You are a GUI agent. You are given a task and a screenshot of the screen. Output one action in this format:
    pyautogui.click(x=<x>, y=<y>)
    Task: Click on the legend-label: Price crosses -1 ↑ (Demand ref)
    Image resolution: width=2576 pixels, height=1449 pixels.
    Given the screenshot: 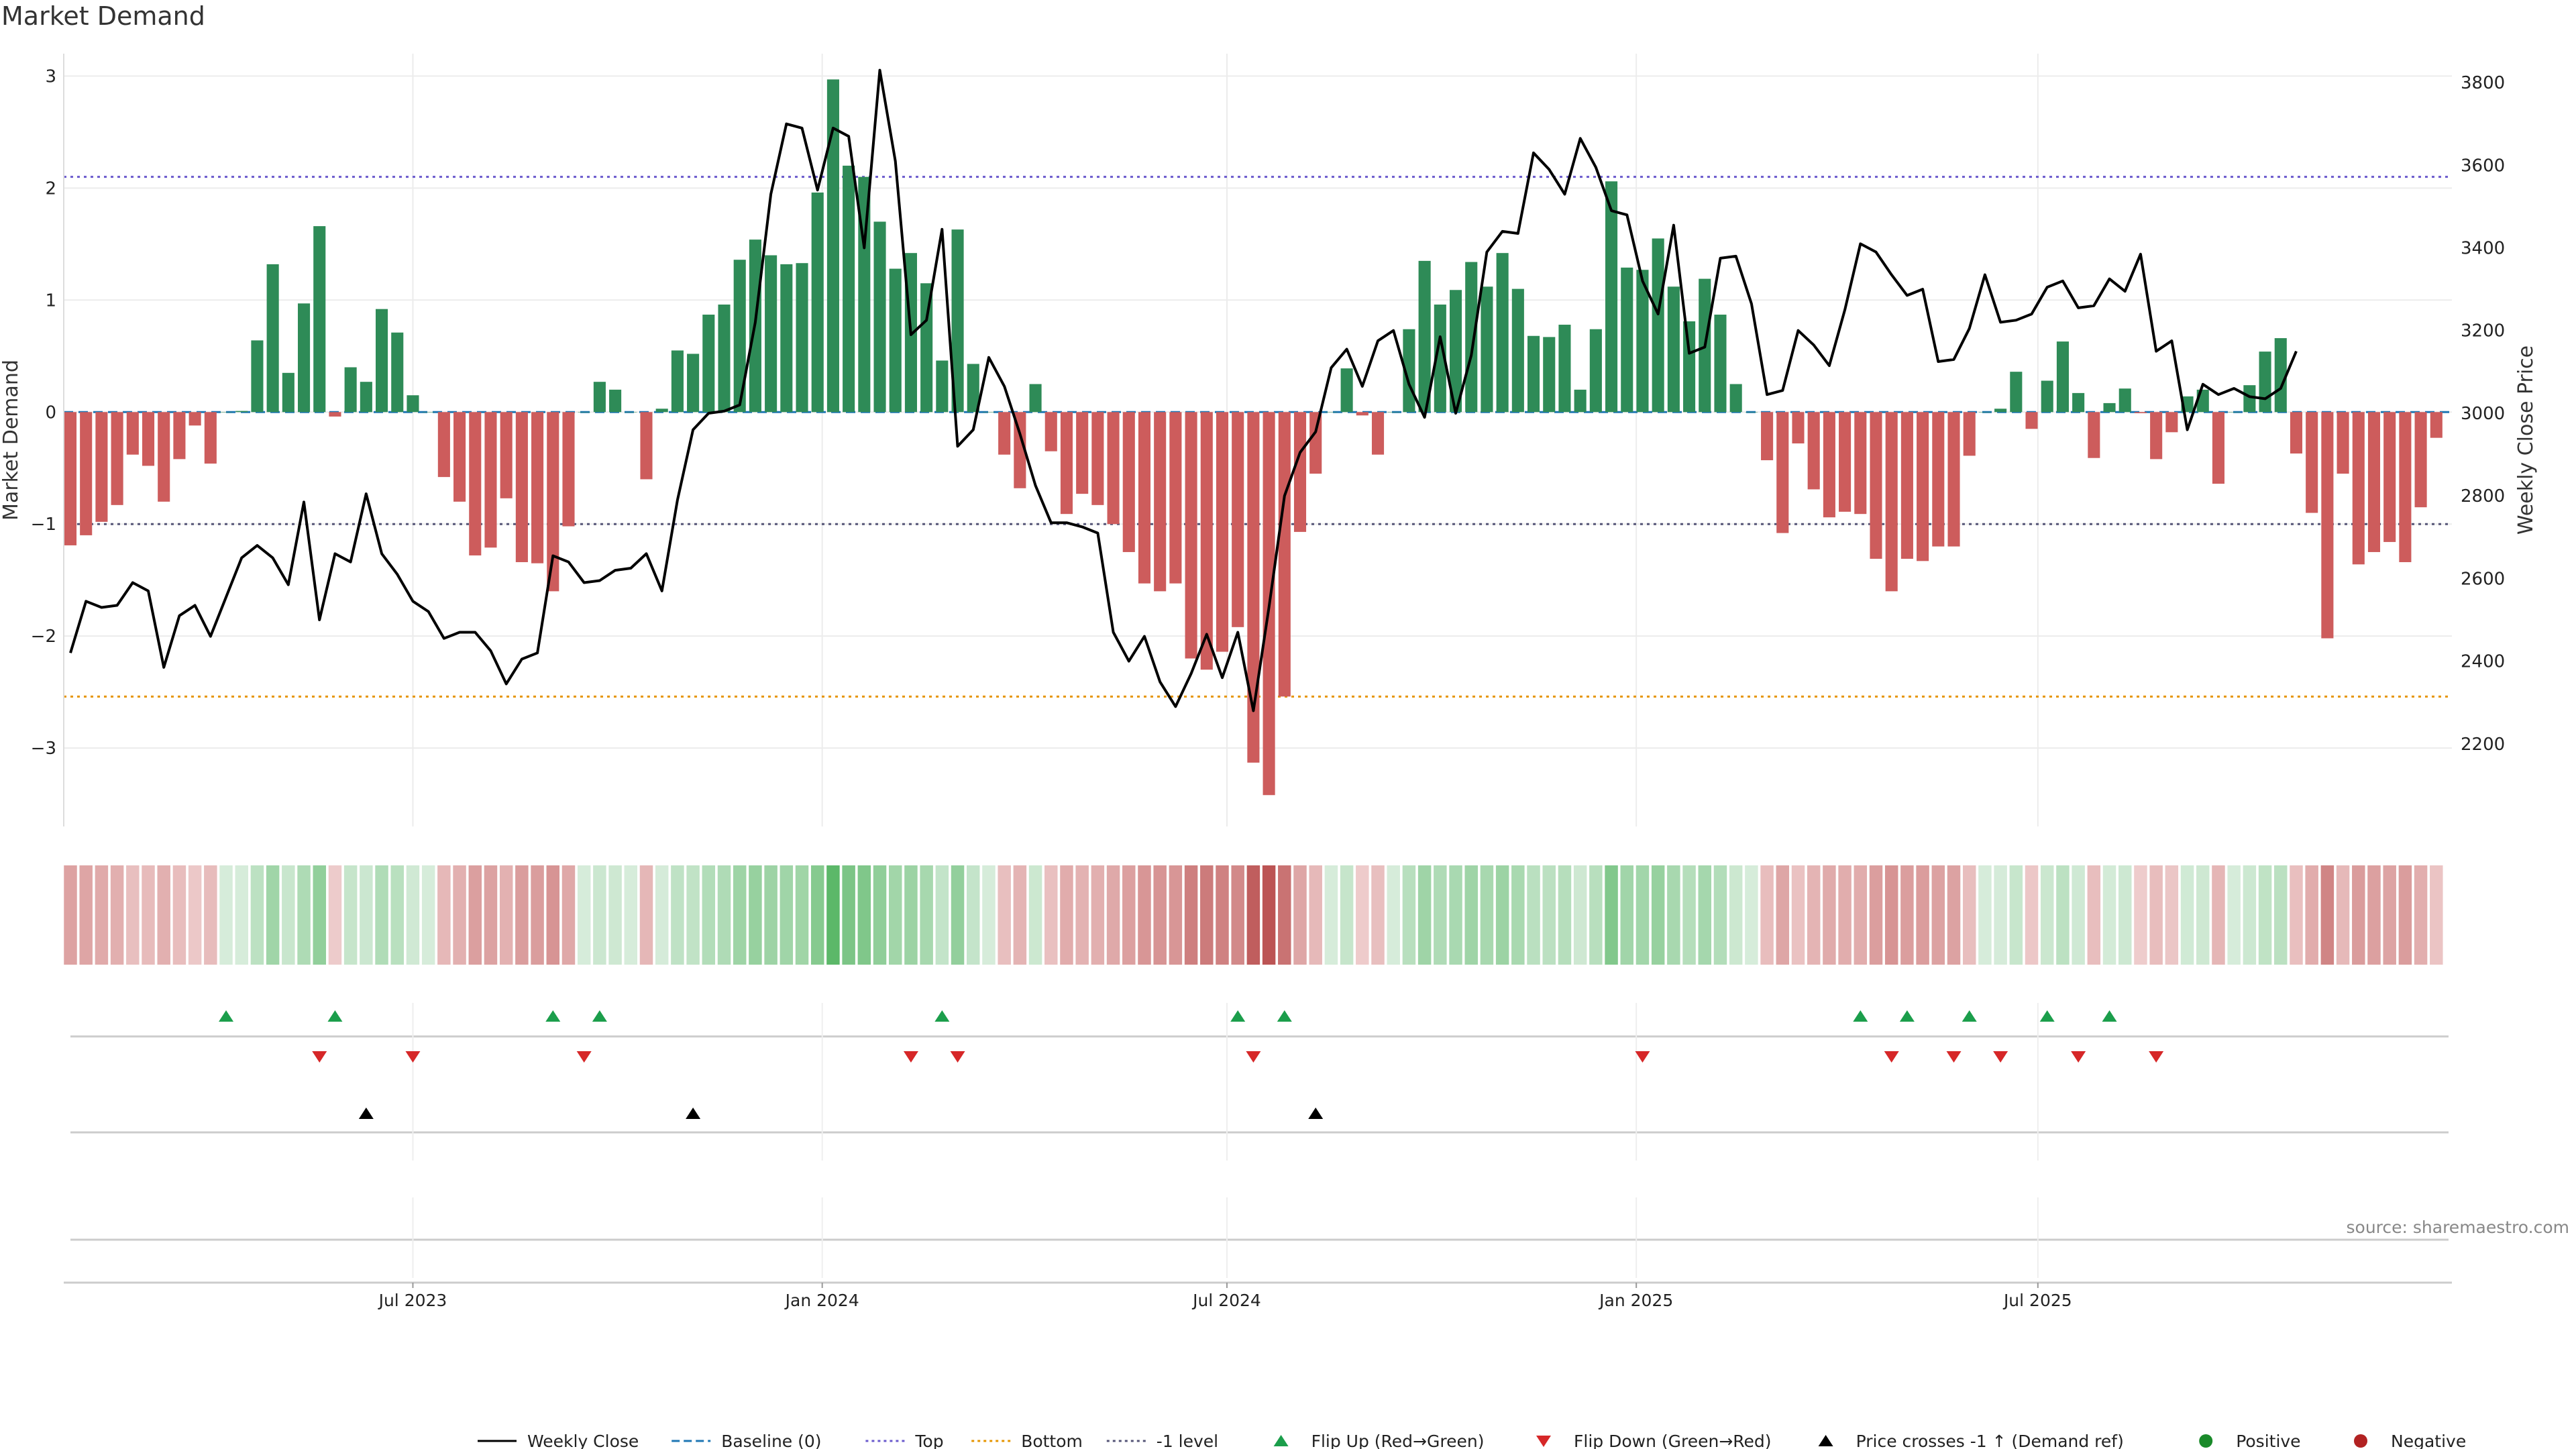 What is the action you would take?
    pyautogui.click(x=1990, y=1440)
    